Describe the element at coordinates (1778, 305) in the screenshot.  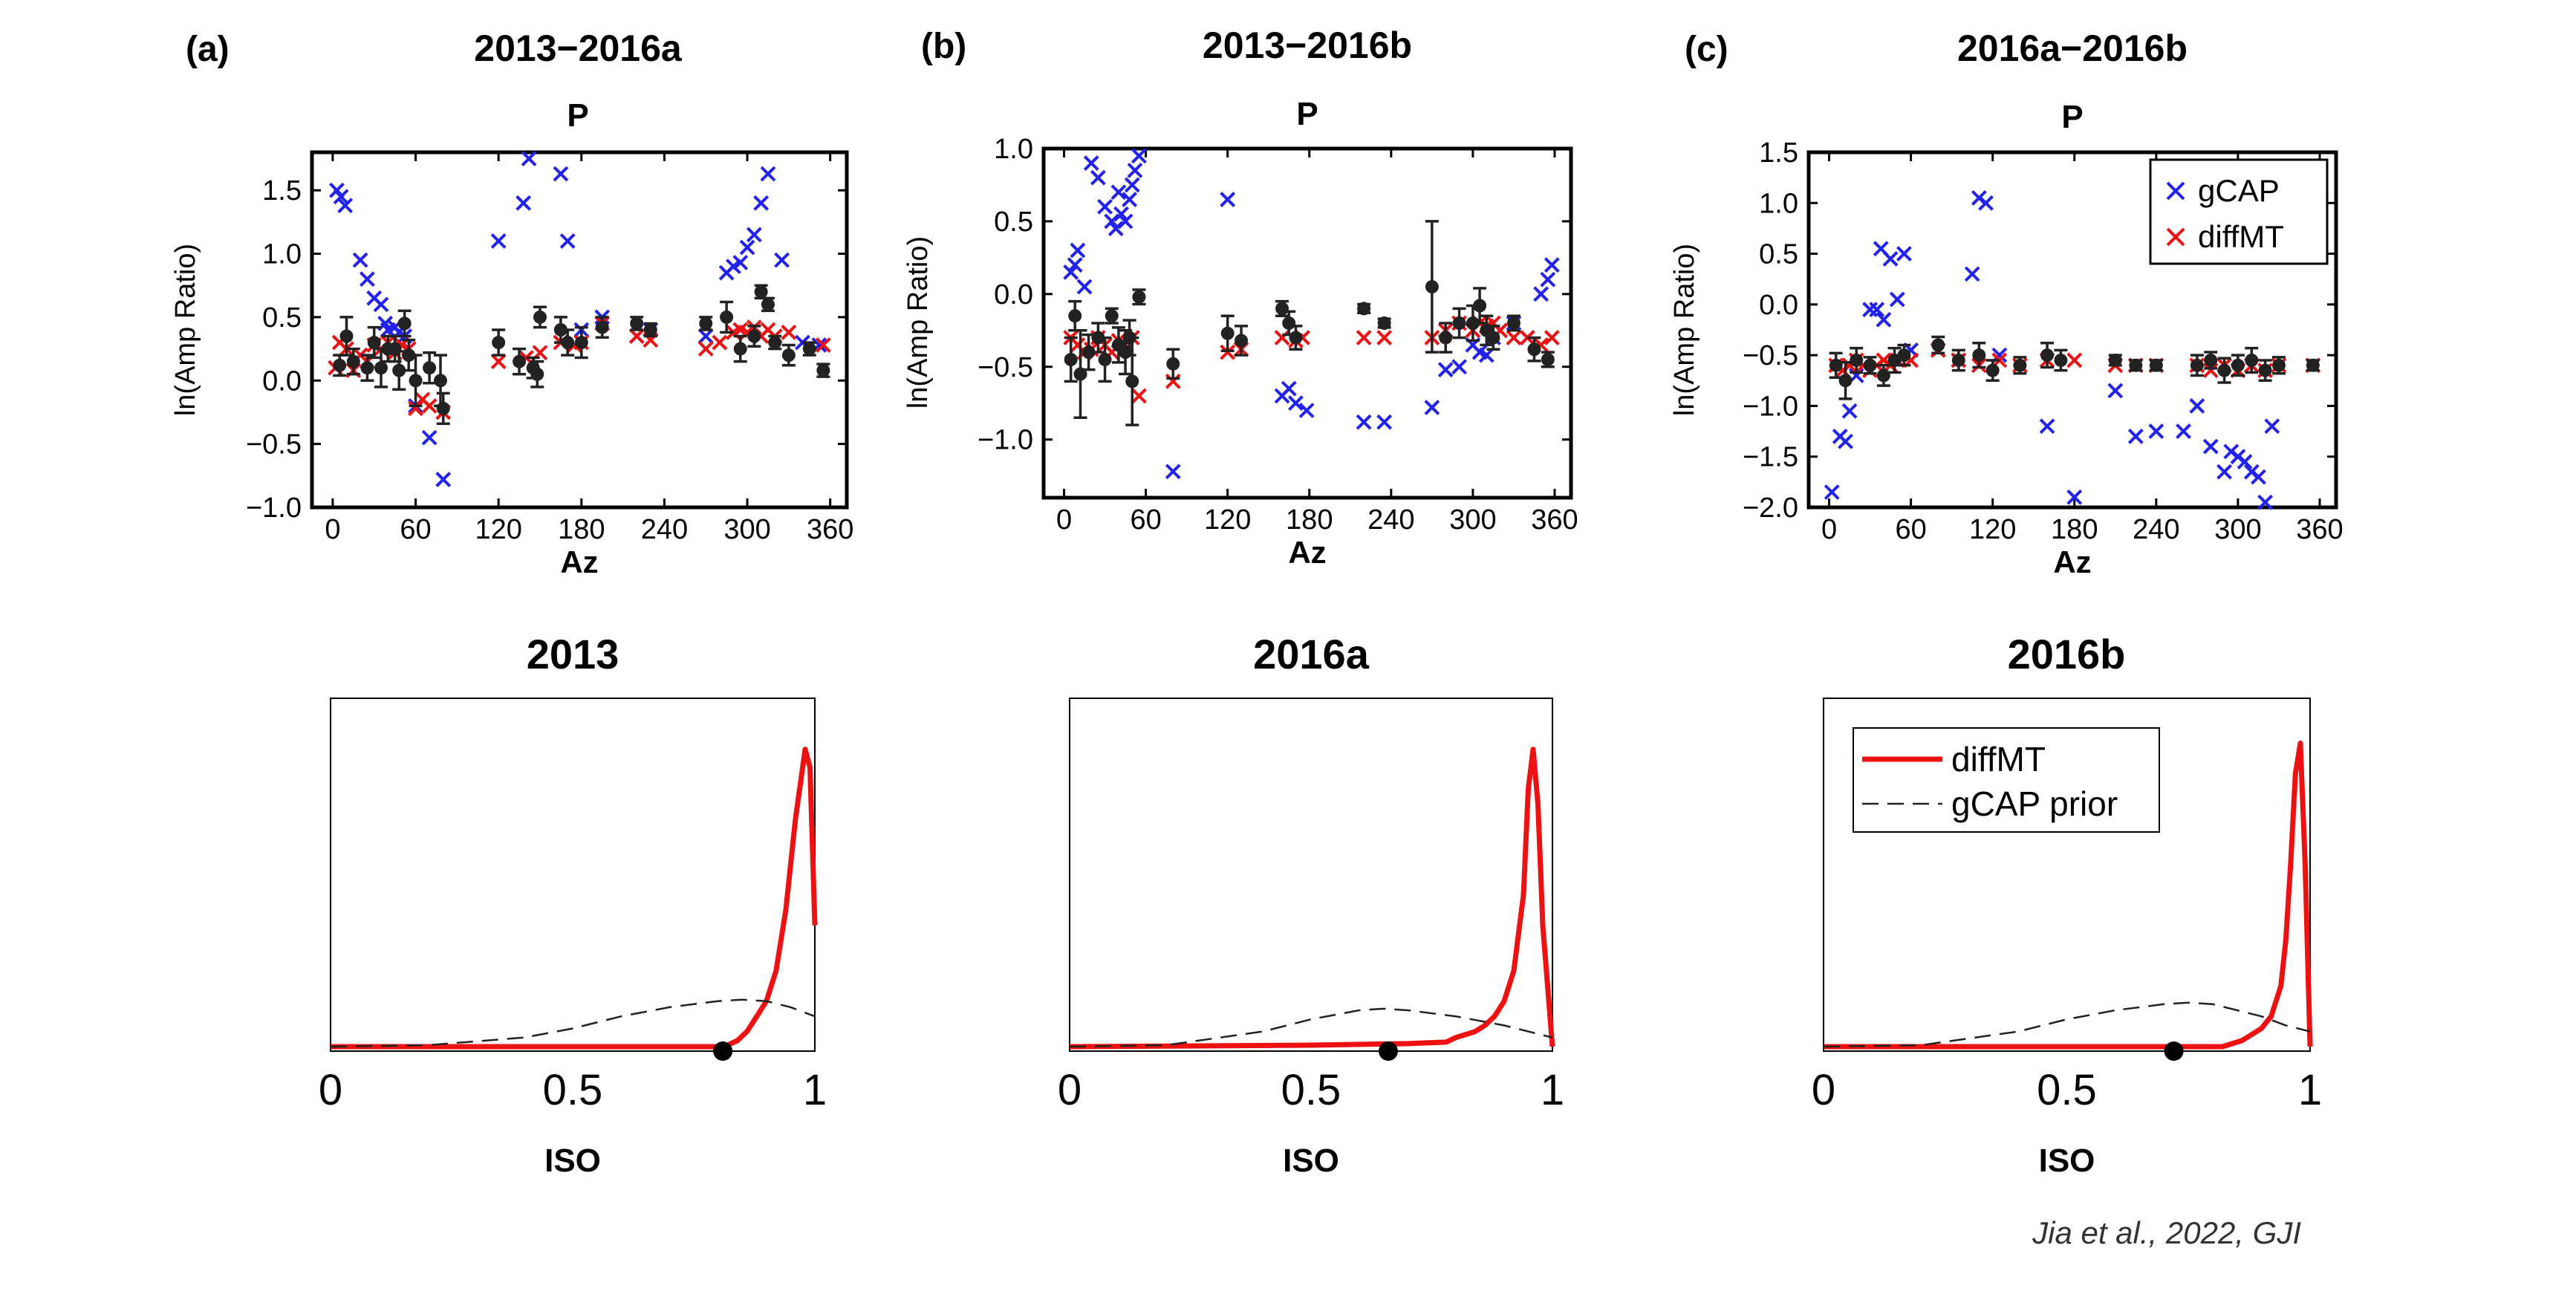
I see `y-tick-label: 0.0` at that location.